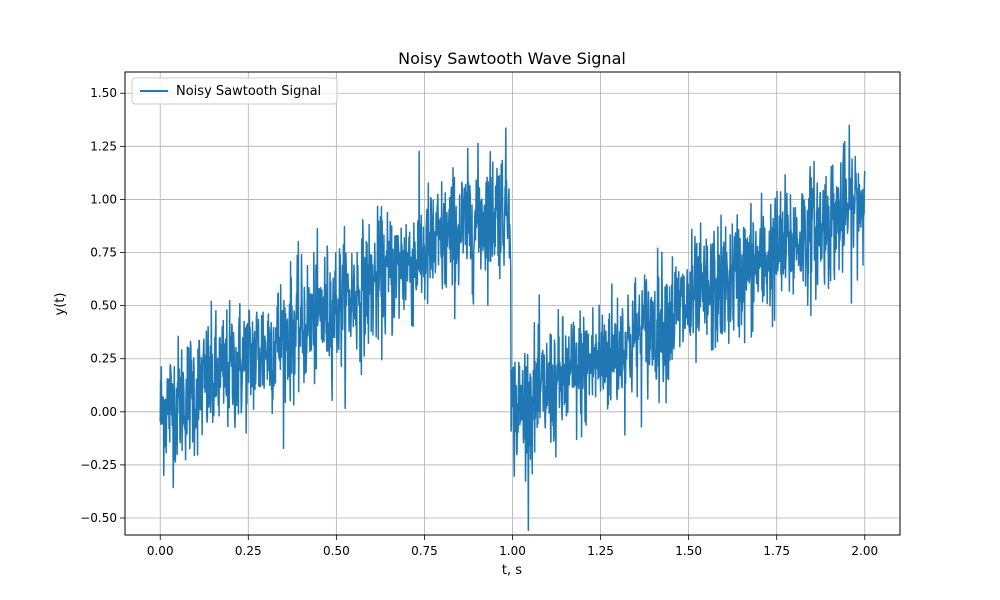 The image size is (1000, 600). Describe the element at coordinates (336, 551) in the screenshot. I see `x-tick-label: 0.50` at that location.